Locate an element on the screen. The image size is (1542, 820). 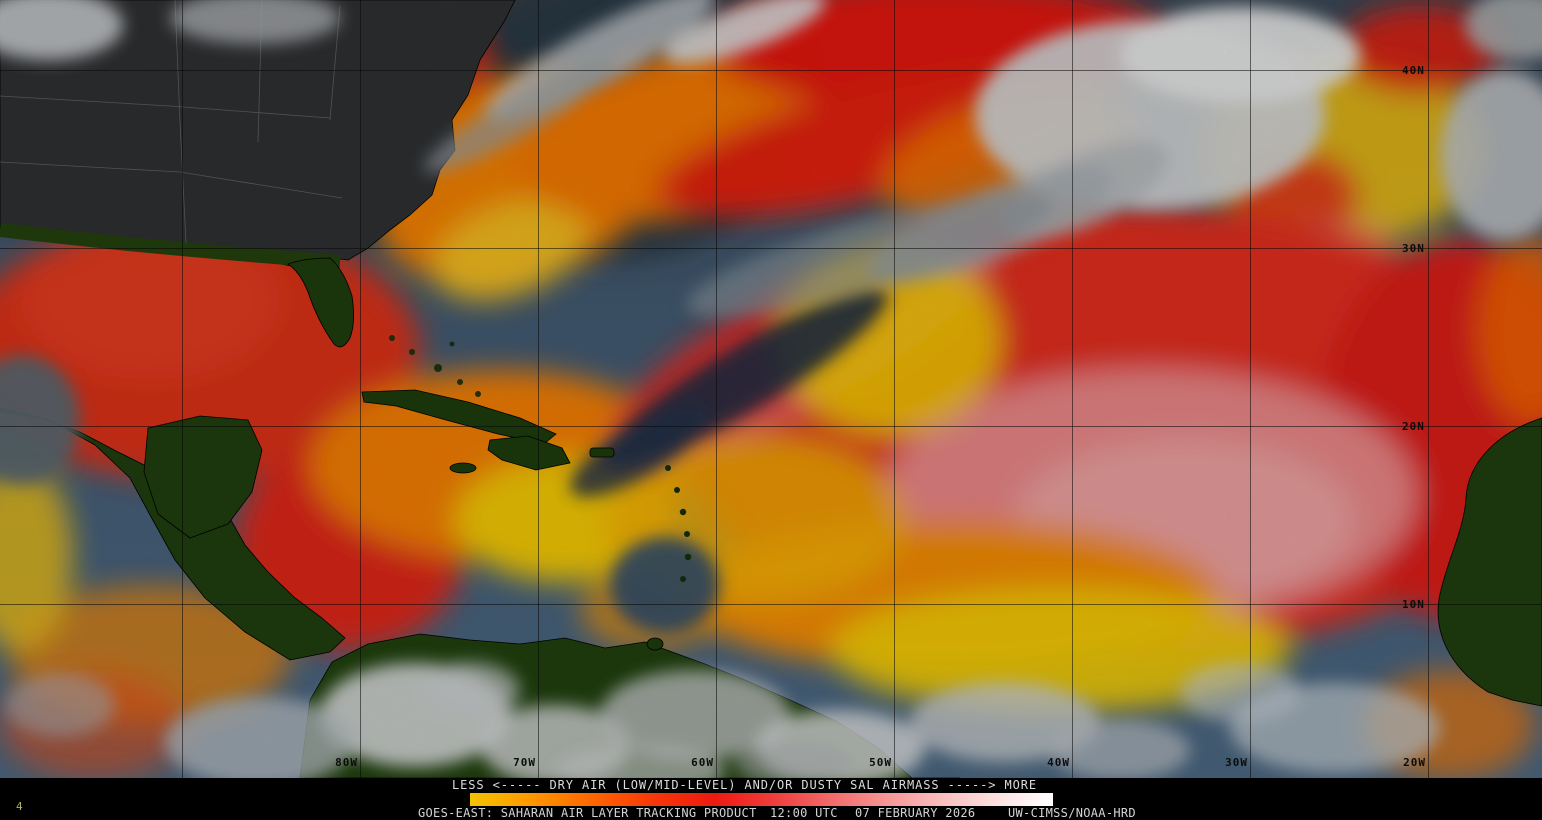
meridian-line-80W is located at coordinates (360, 389).